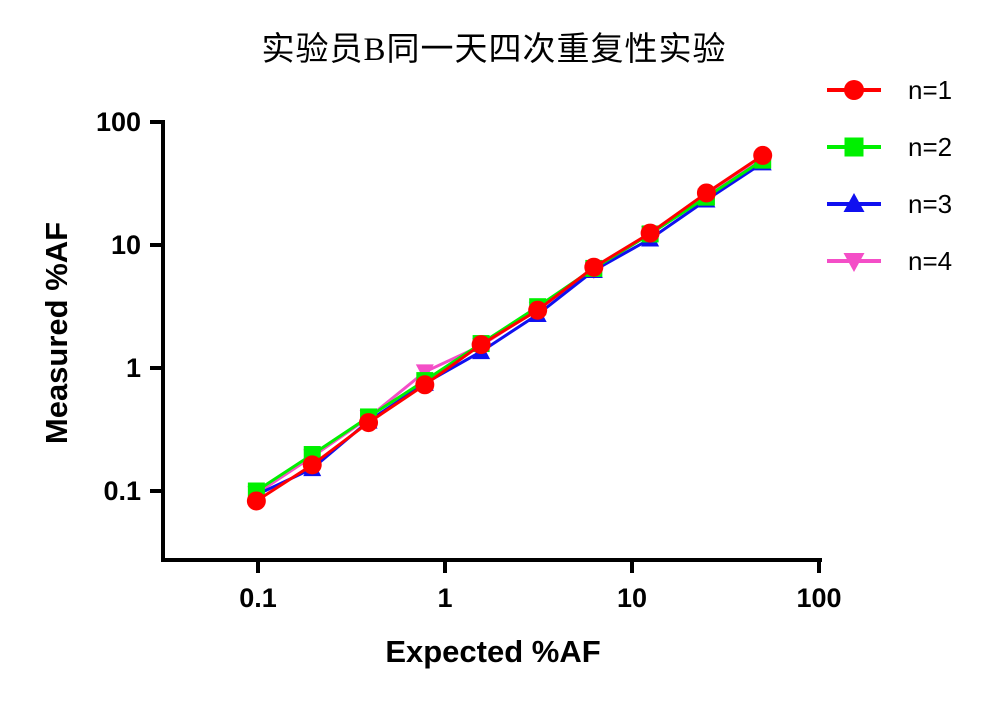  What do you see at coordinates (930, 147) in the screenshot?
I see `legend-label: n=2` at bounding box center [930, 147].